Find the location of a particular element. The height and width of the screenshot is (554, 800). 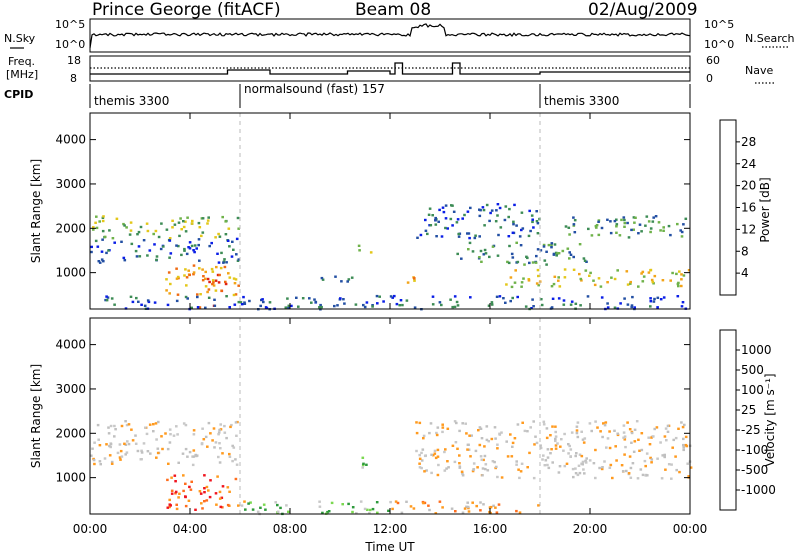

x-tick-label: 00:00 is located at coordinates (90, 529).